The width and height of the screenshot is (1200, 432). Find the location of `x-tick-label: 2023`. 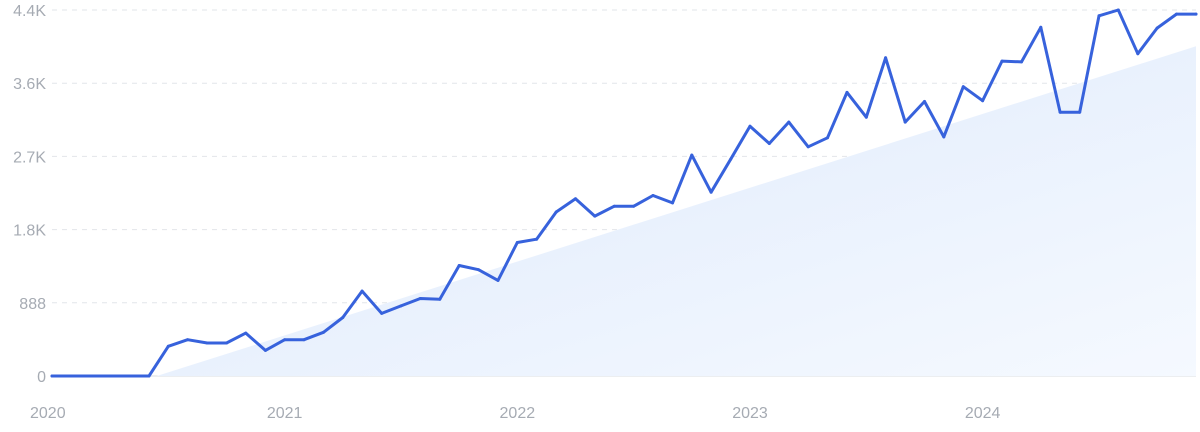

x-tick-label: 2023 is located at coordinates (750, 413).